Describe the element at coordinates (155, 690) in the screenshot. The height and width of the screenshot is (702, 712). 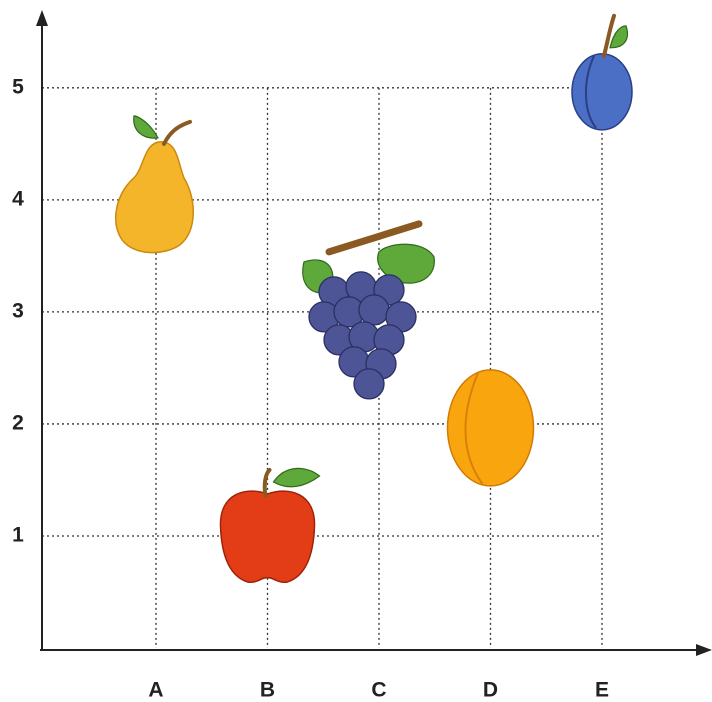
I see `x-tick-label: A` at that location.